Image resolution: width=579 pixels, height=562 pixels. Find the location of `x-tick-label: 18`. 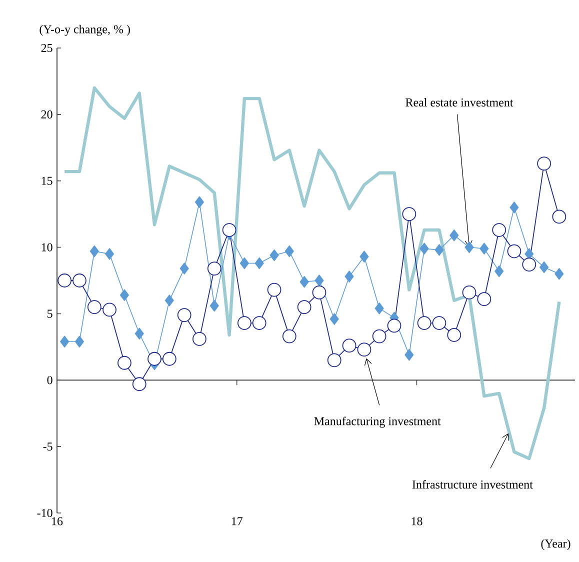

x-tick-label: 18 is located at coordinates (417, 521).